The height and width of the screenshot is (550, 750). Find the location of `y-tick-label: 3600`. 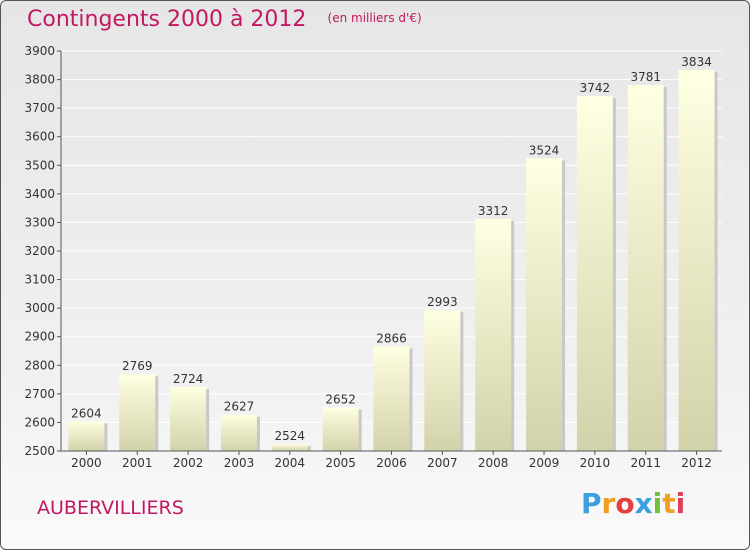

y-tick-label: 3600 is located at coordinates (39, 137).